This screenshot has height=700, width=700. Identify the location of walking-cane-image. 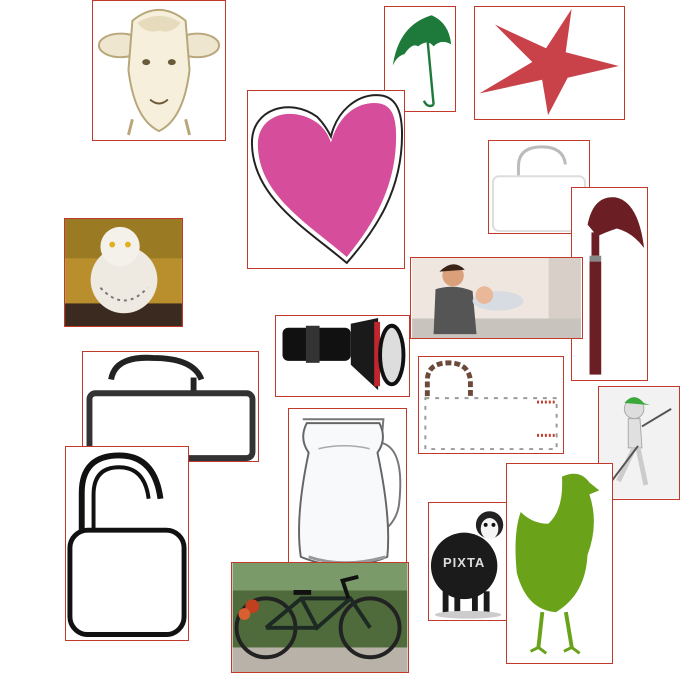
(609, 284).